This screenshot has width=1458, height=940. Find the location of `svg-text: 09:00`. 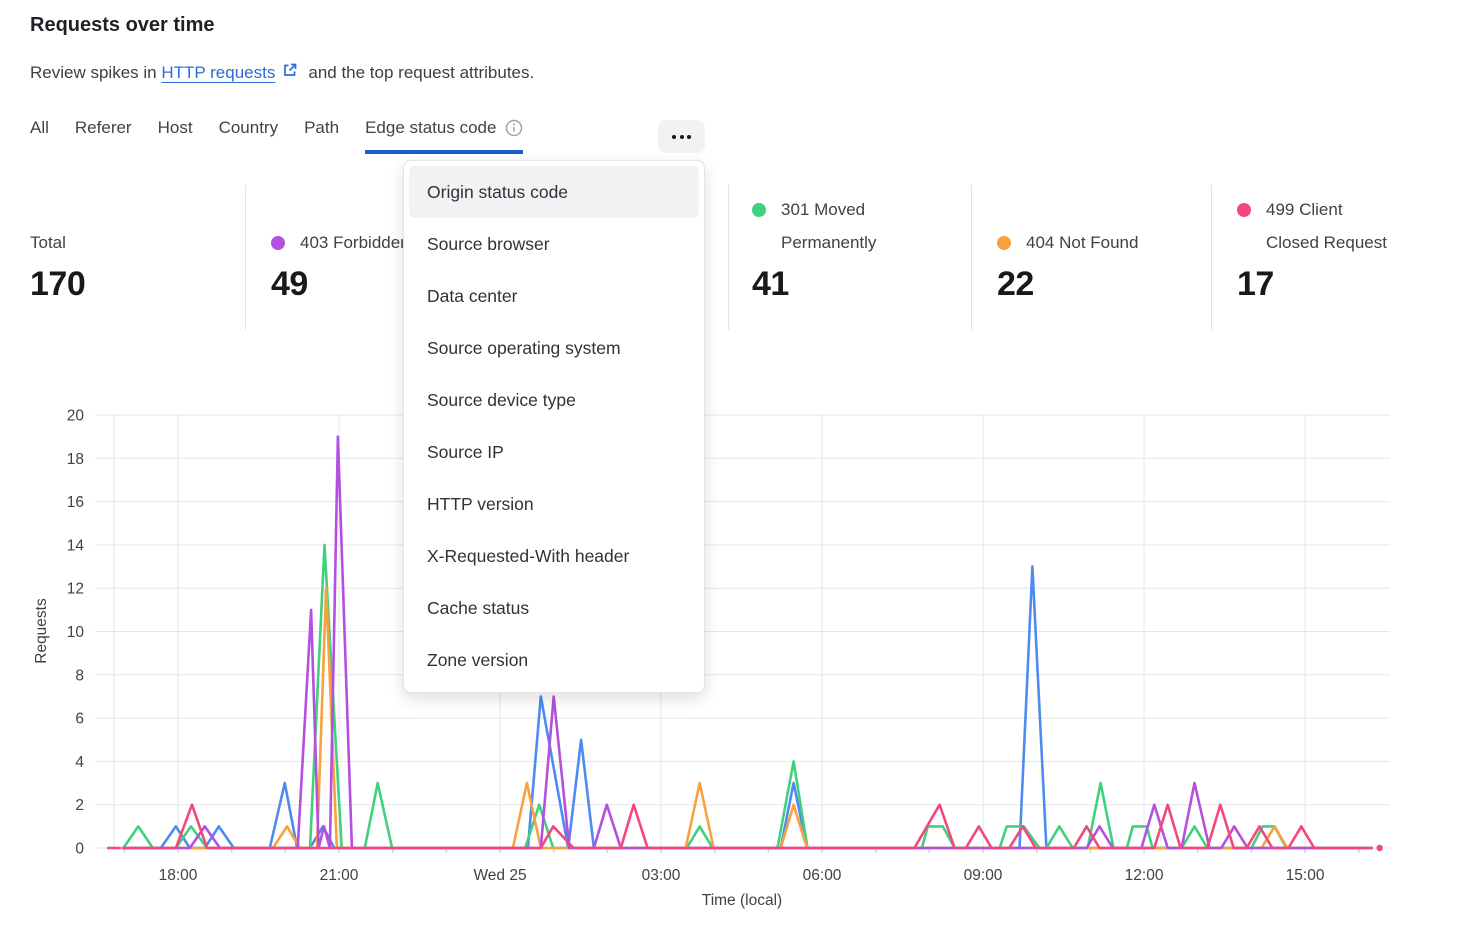

svg-text: 09:00 is located at coordinates (983, 875).